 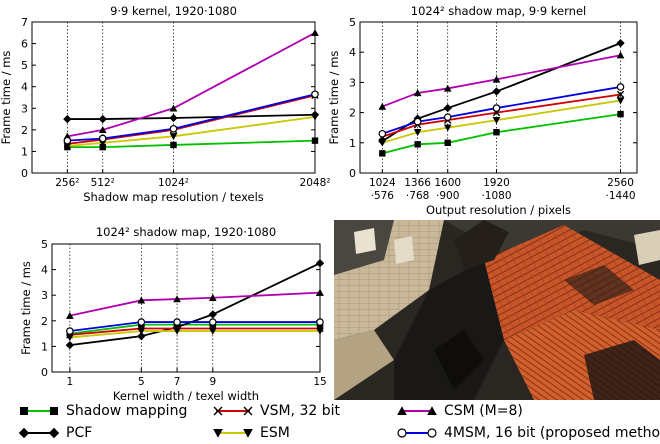 What do you see at coordinates (24, 44) in the screenshot?
I see `y-tick-label: 6` at bounding box center [24, 44].